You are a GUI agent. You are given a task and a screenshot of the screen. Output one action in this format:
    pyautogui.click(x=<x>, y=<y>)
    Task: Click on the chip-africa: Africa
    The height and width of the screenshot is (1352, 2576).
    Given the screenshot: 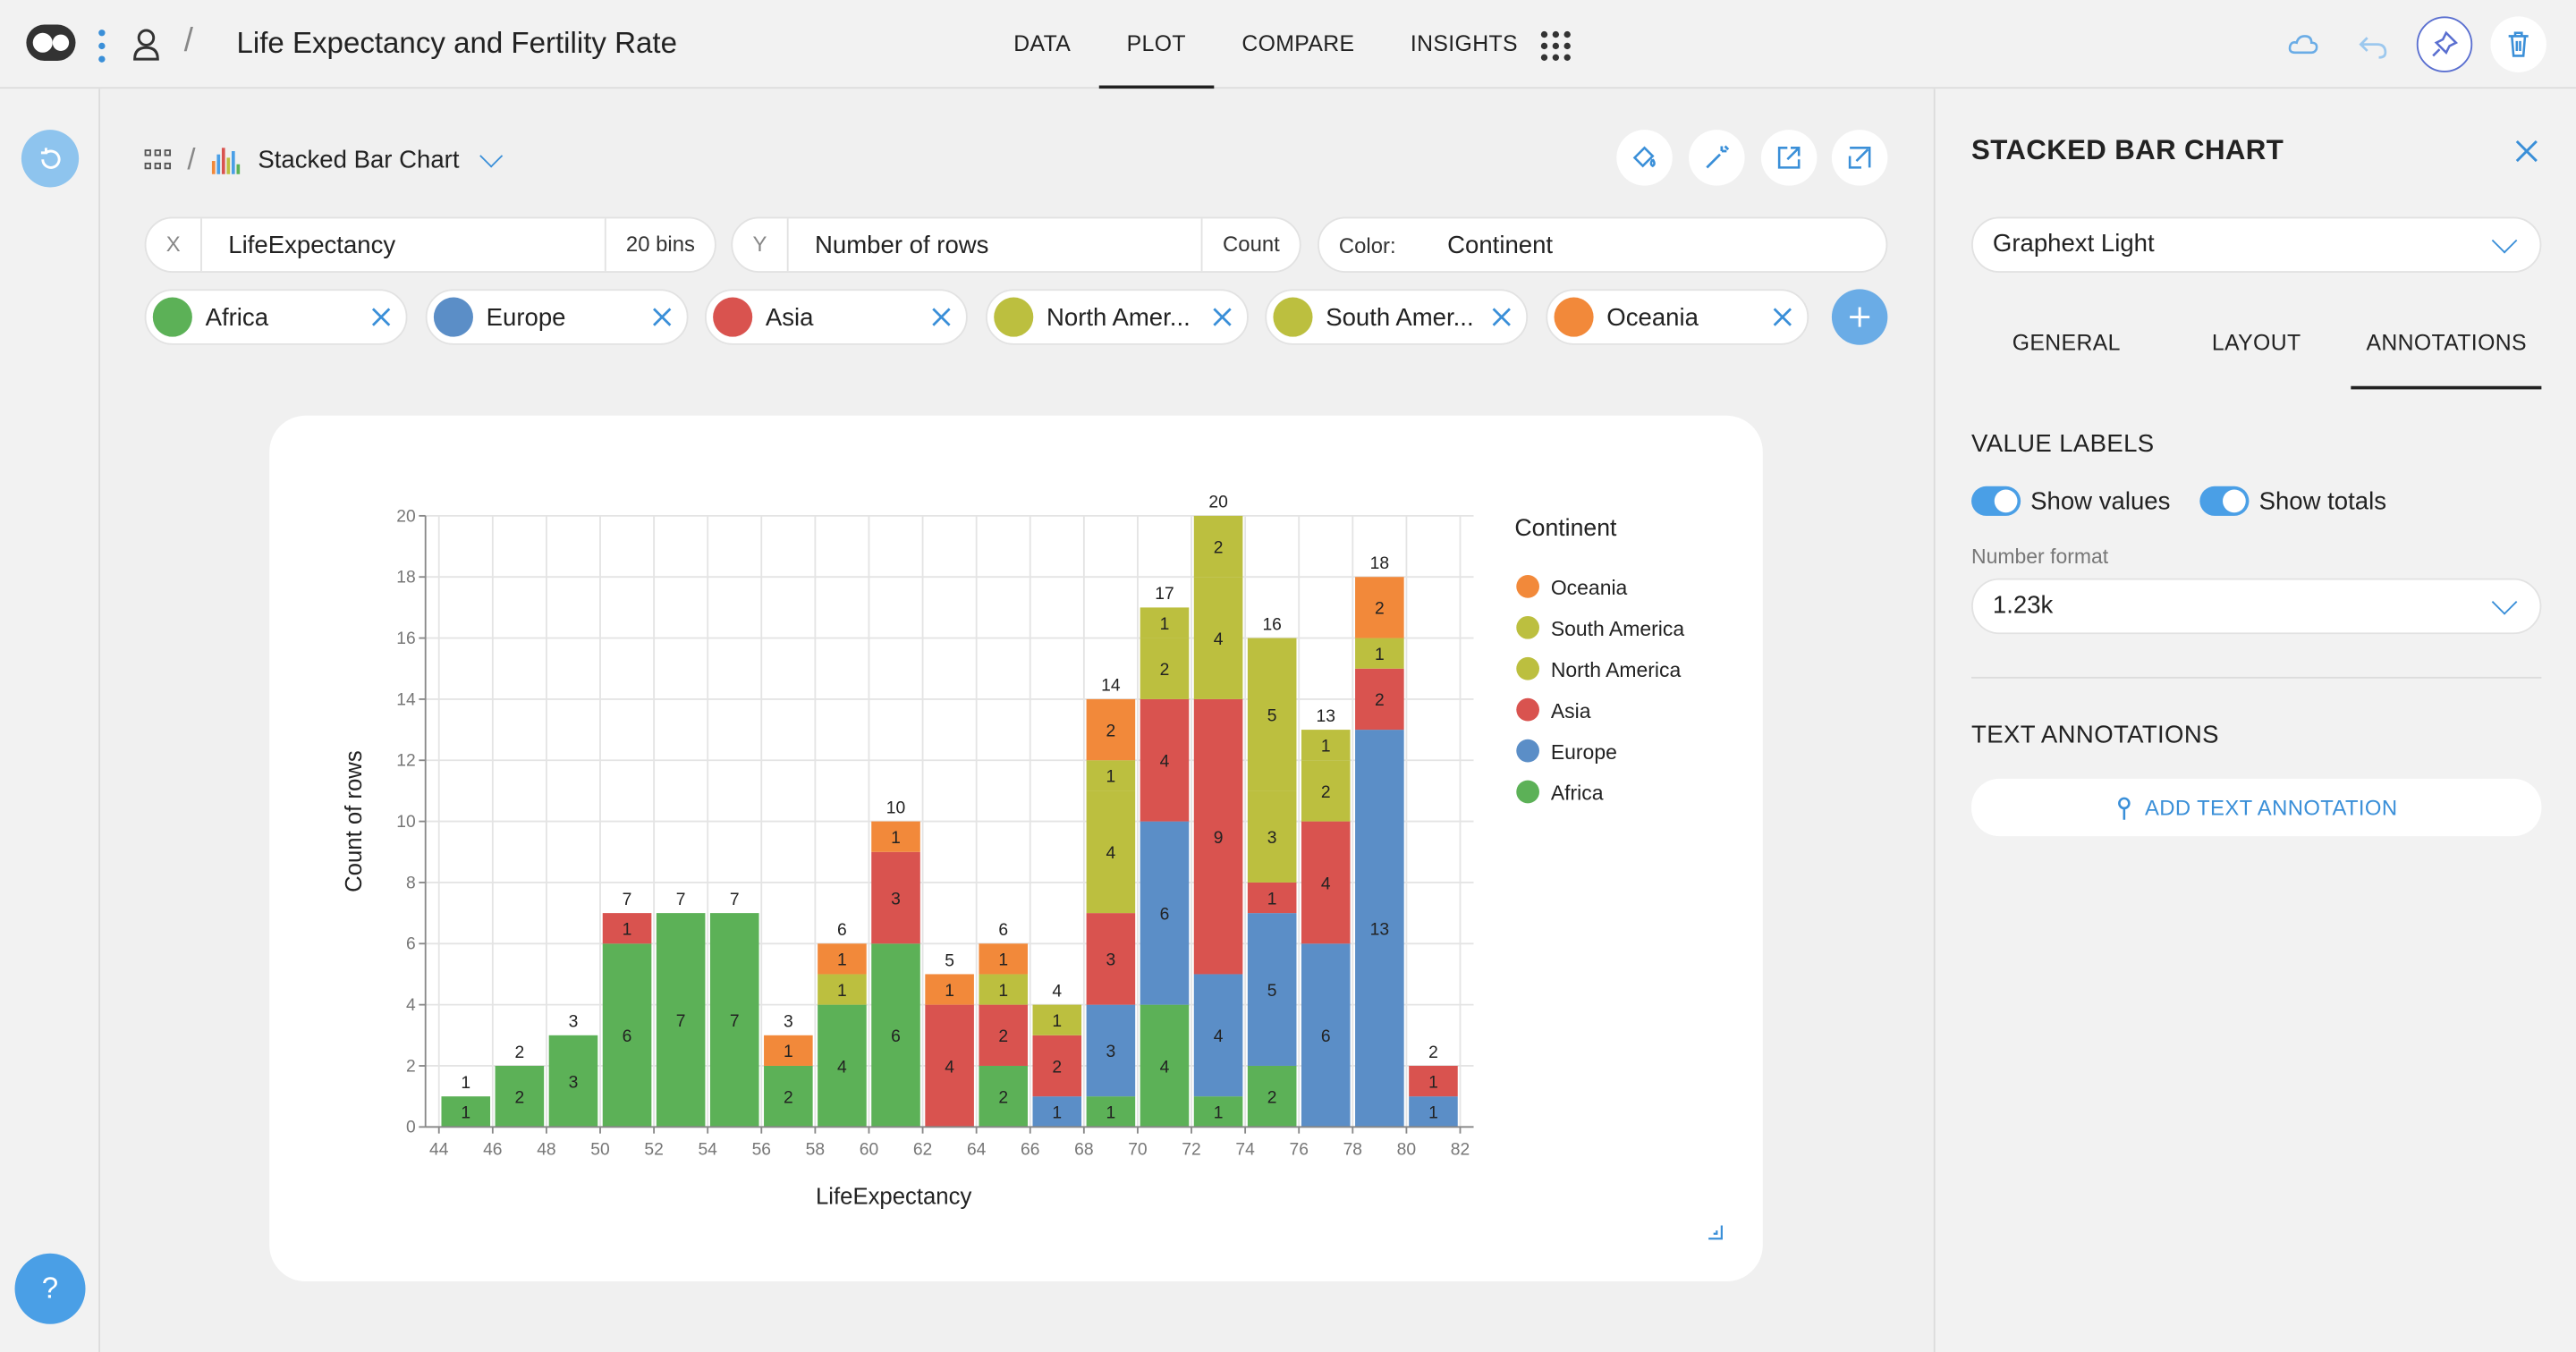 What is the action you would take?
    pyautogui.click(x=276, y=317)
    